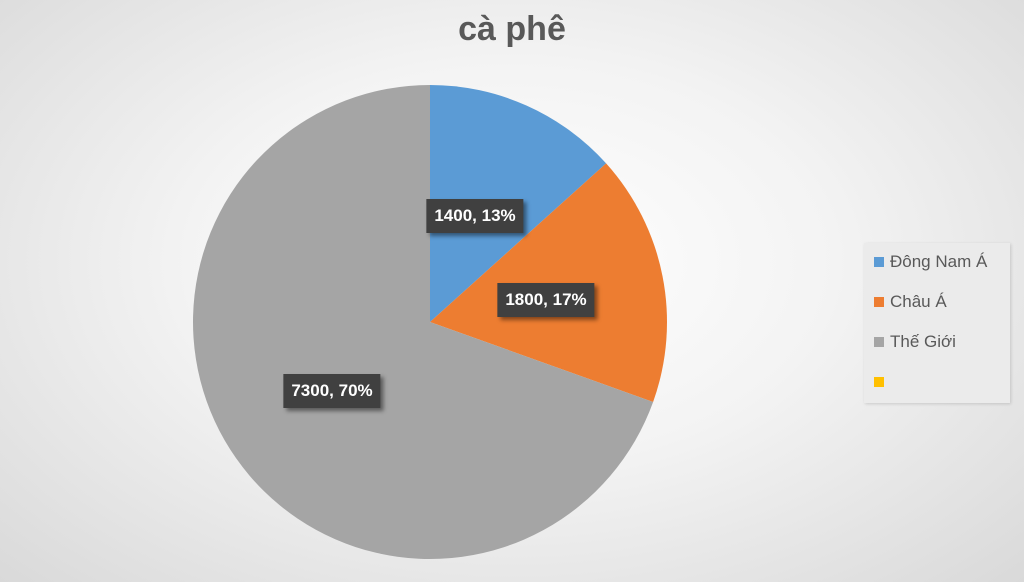  I want to click on legend-item: Châu Á, so click(910, 302).